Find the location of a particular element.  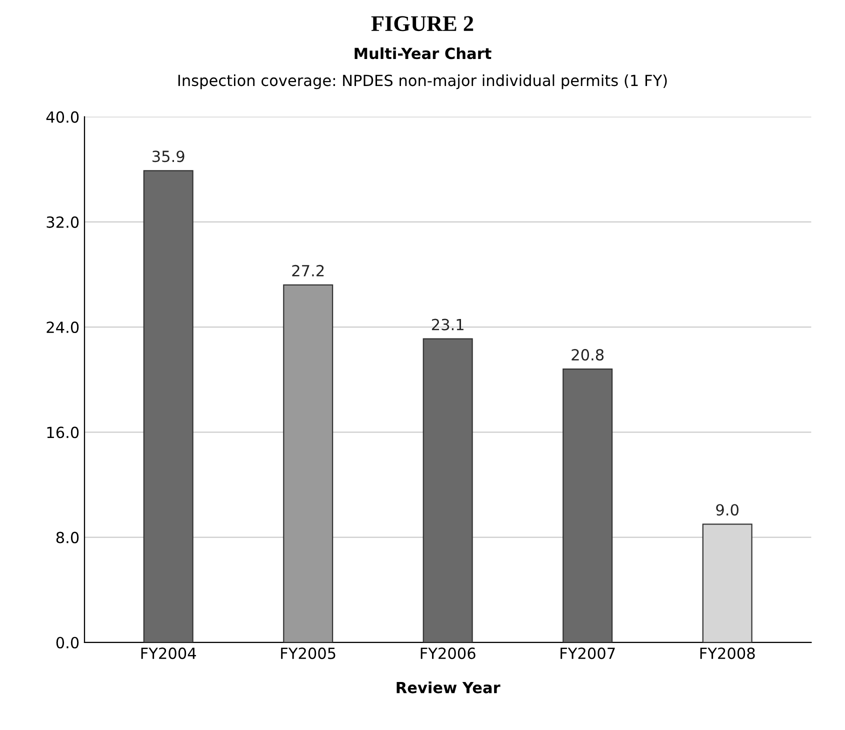

x-tick-label: FY2006 is located at coordinates (448, 654).